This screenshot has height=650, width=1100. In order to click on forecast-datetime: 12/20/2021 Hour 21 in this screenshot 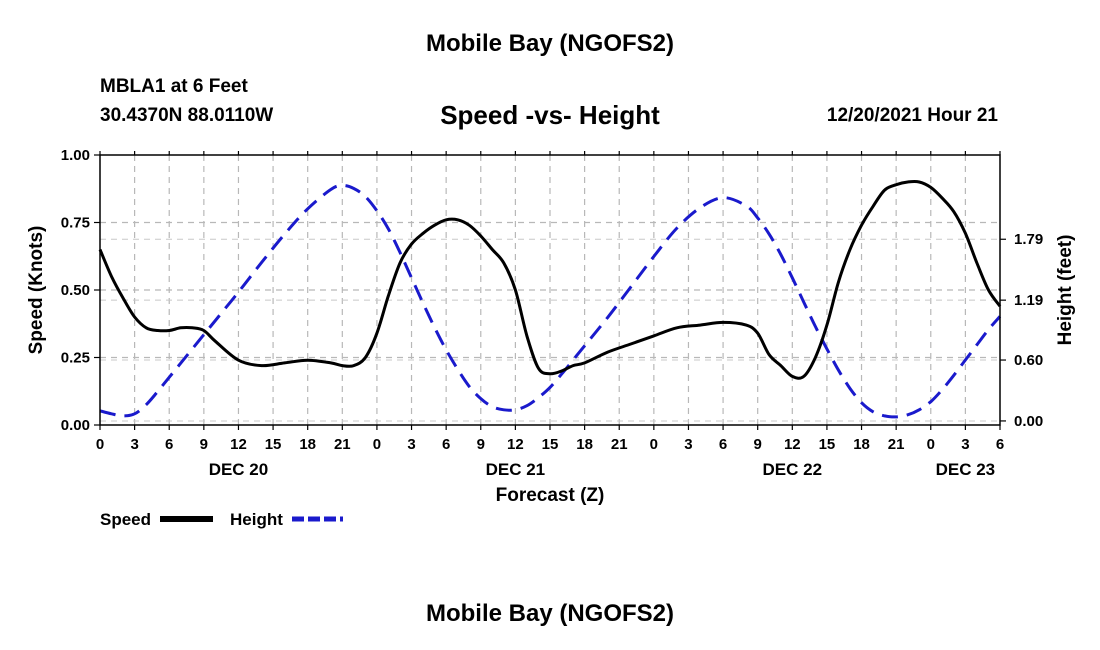, I will do `click(912, 115)`.